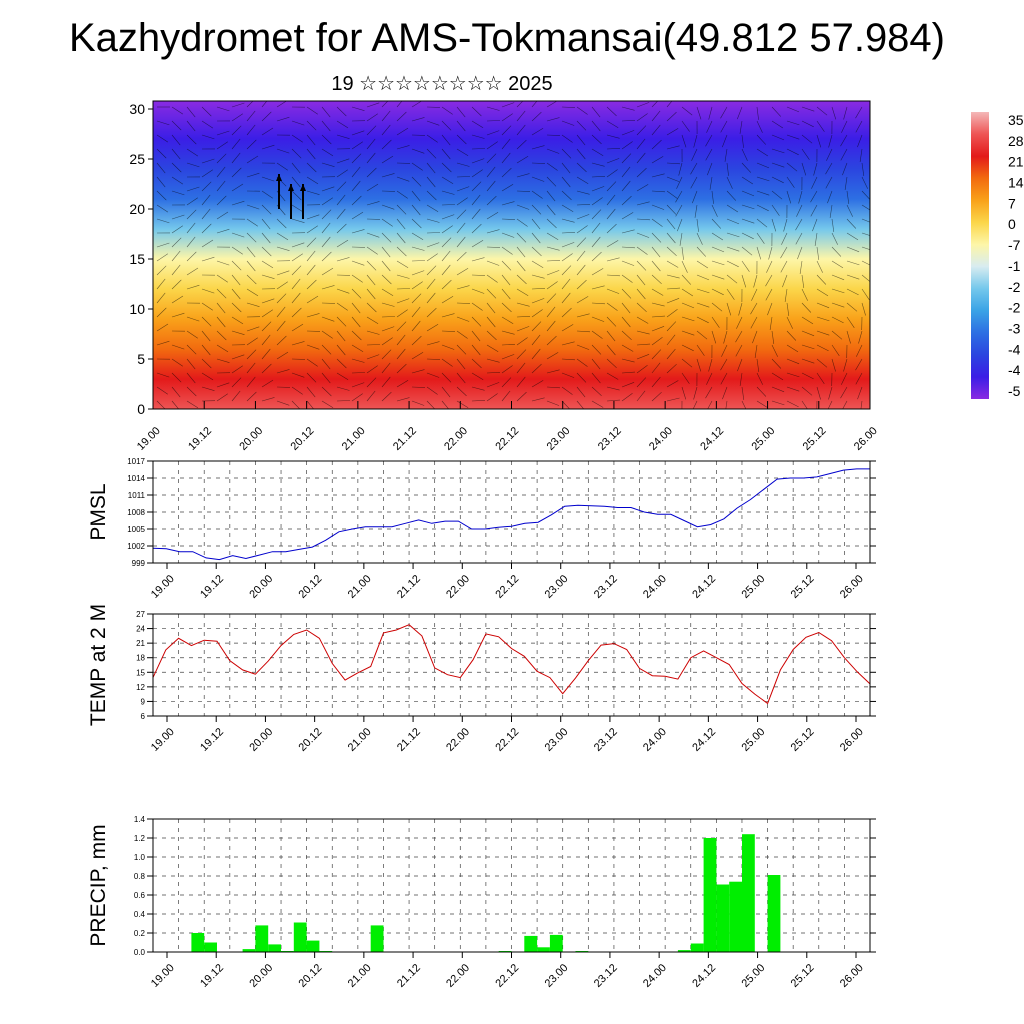 This screenshot has width=1024, height=1024. What do you see at coordinates (753, 976) in the screenshot?
I see `x-tick-label: 25.00` at bounding box center [753, 976].